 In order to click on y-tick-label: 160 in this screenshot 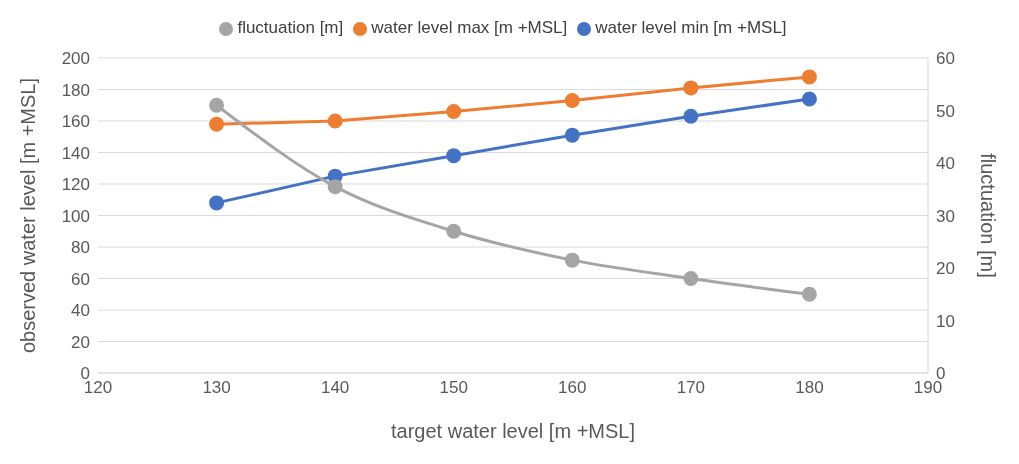, I will do `click(75, 122)`.